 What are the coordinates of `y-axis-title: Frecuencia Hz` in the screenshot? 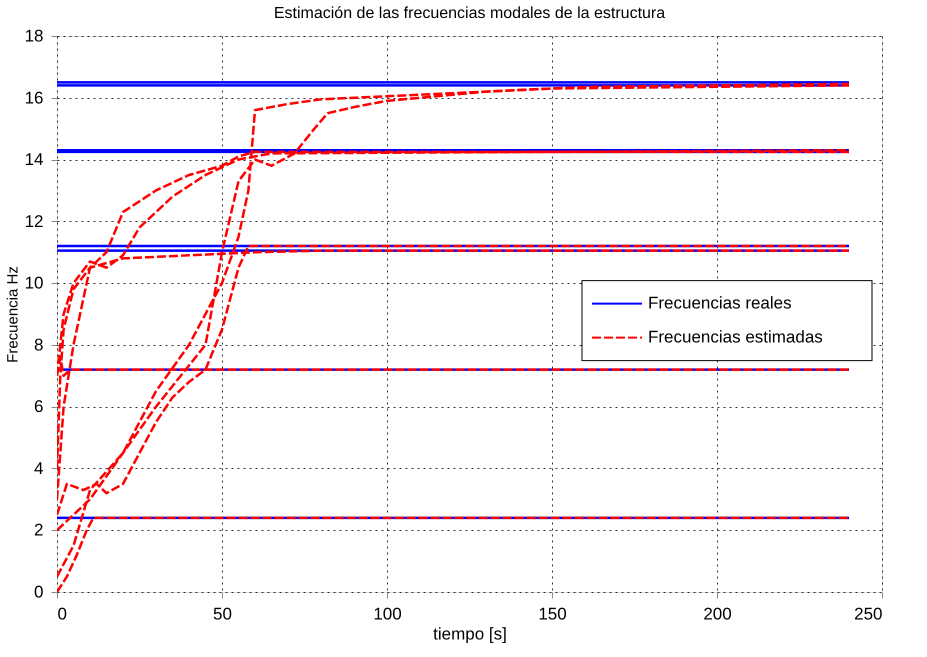 It's located at (13, 314).